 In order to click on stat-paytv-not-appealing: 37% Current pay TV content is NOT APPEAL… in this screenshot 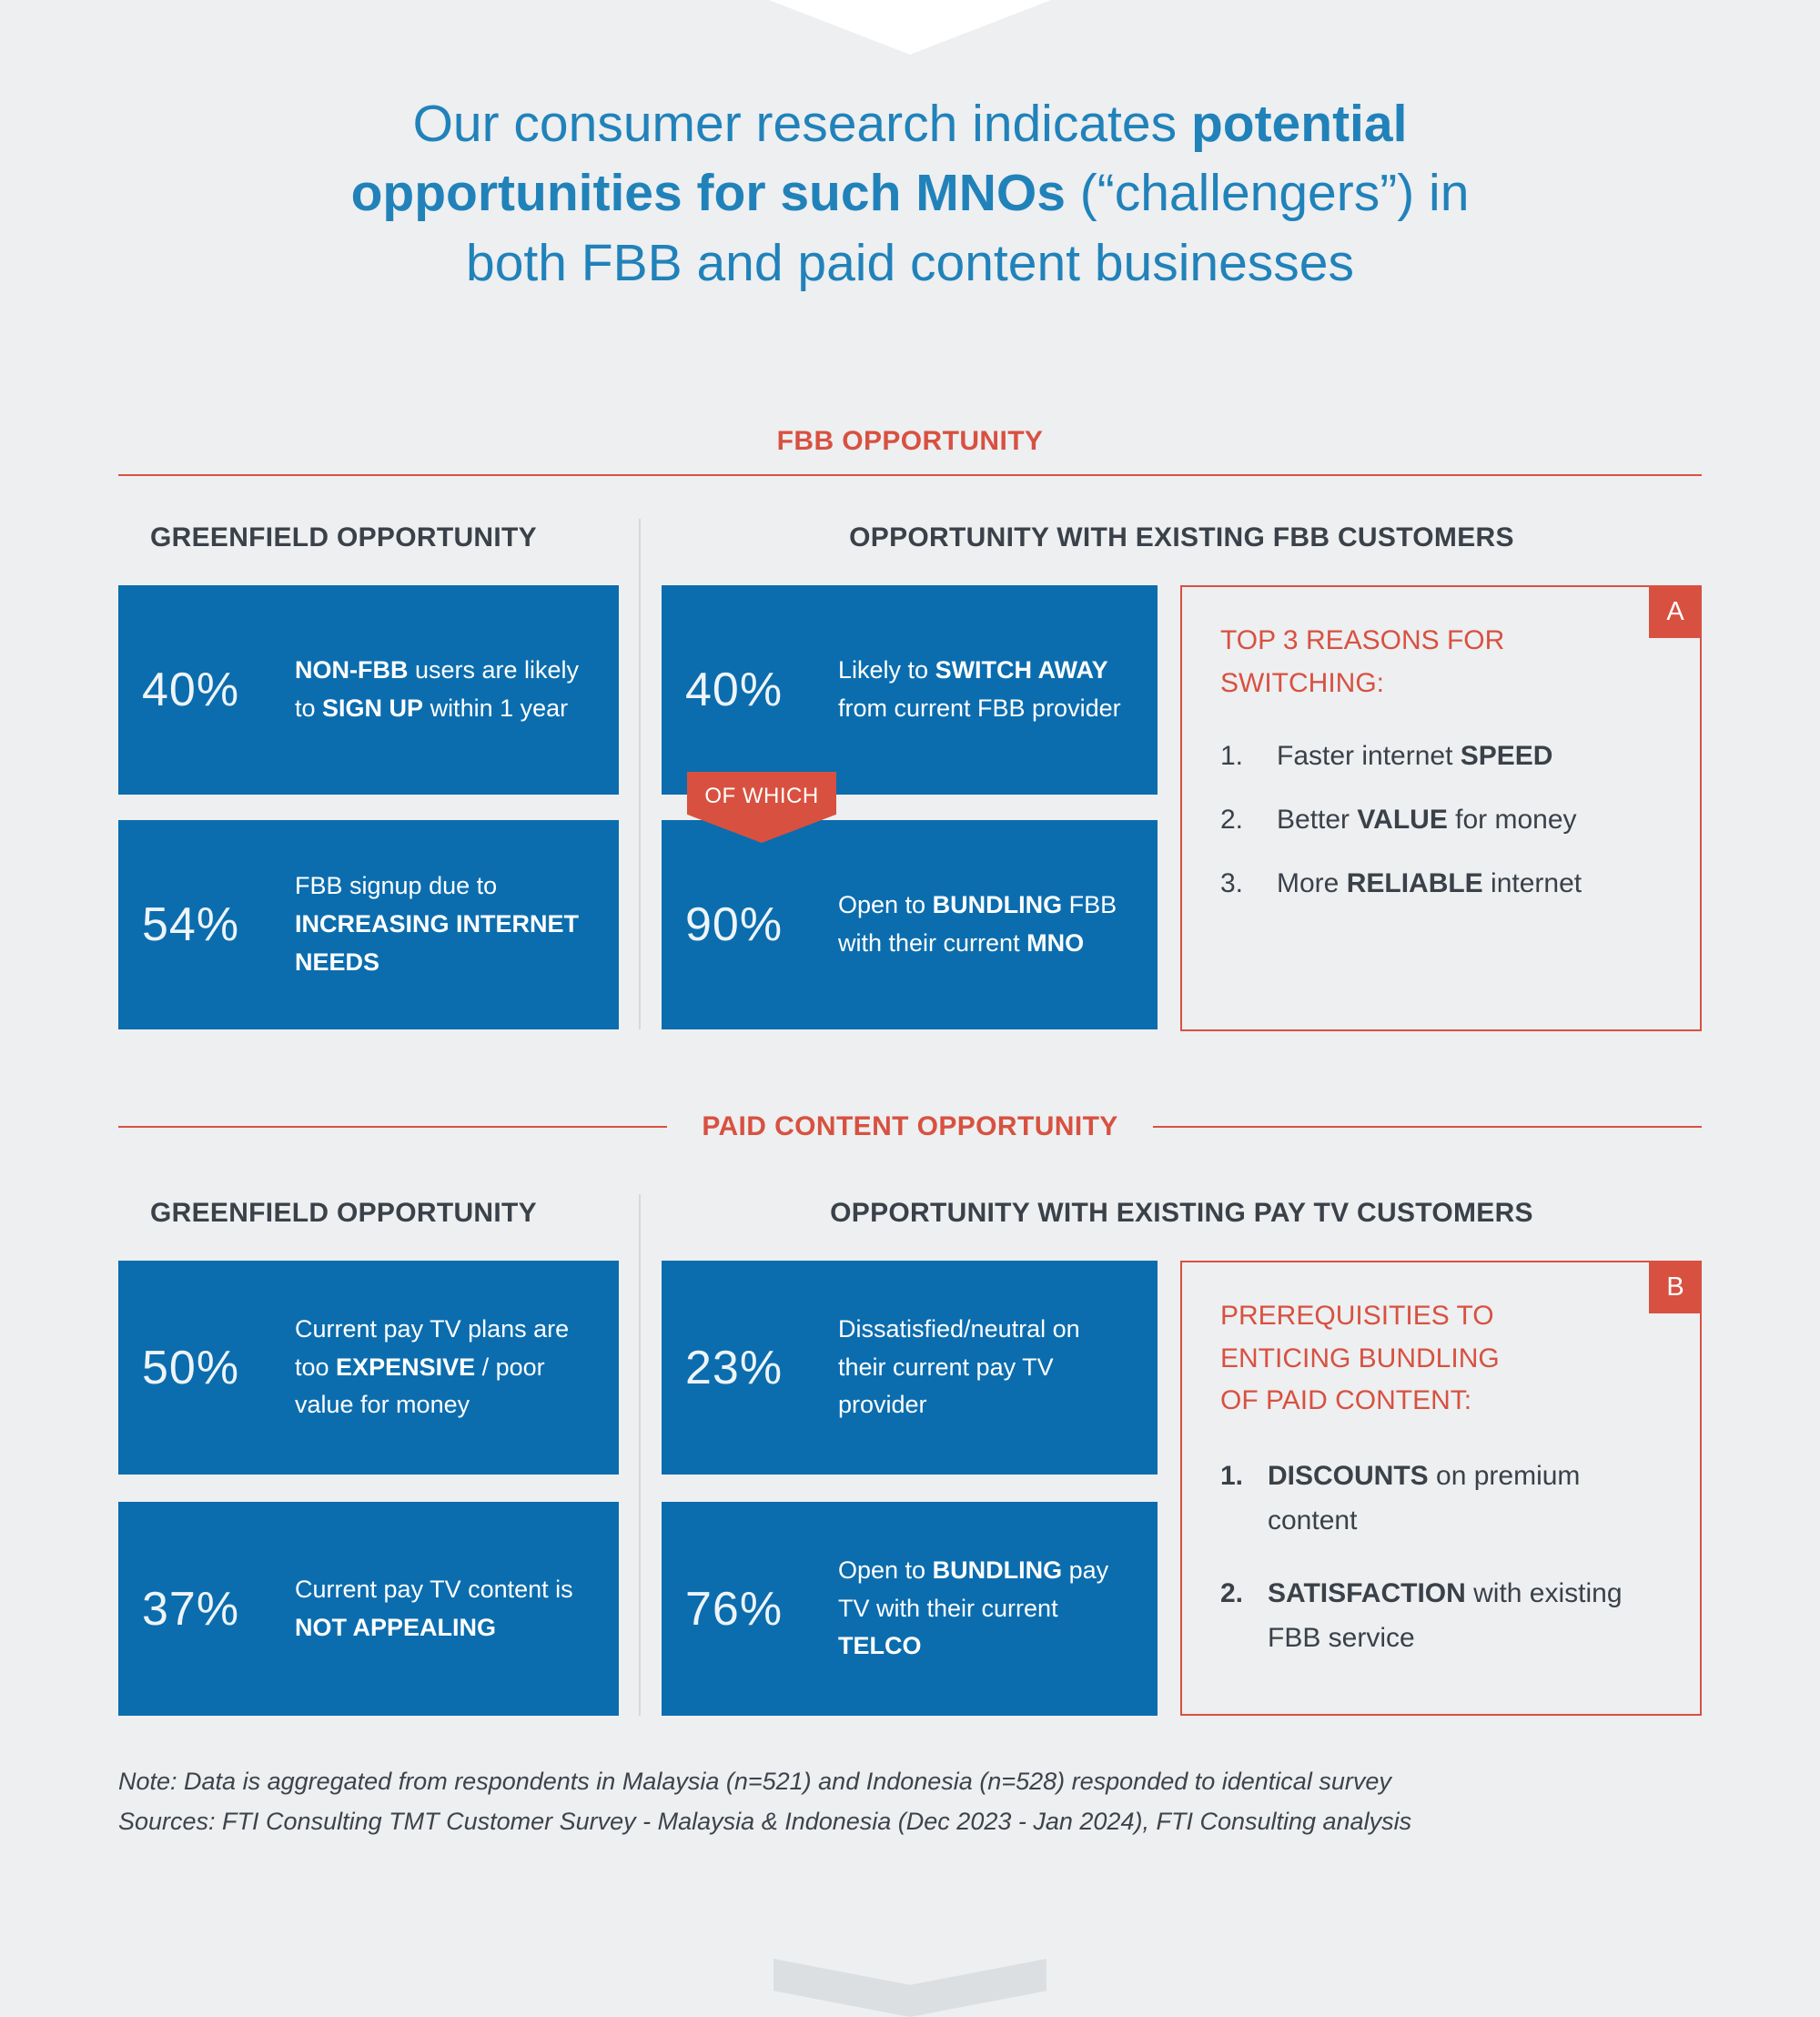, I will do `click(369, 1609)`.